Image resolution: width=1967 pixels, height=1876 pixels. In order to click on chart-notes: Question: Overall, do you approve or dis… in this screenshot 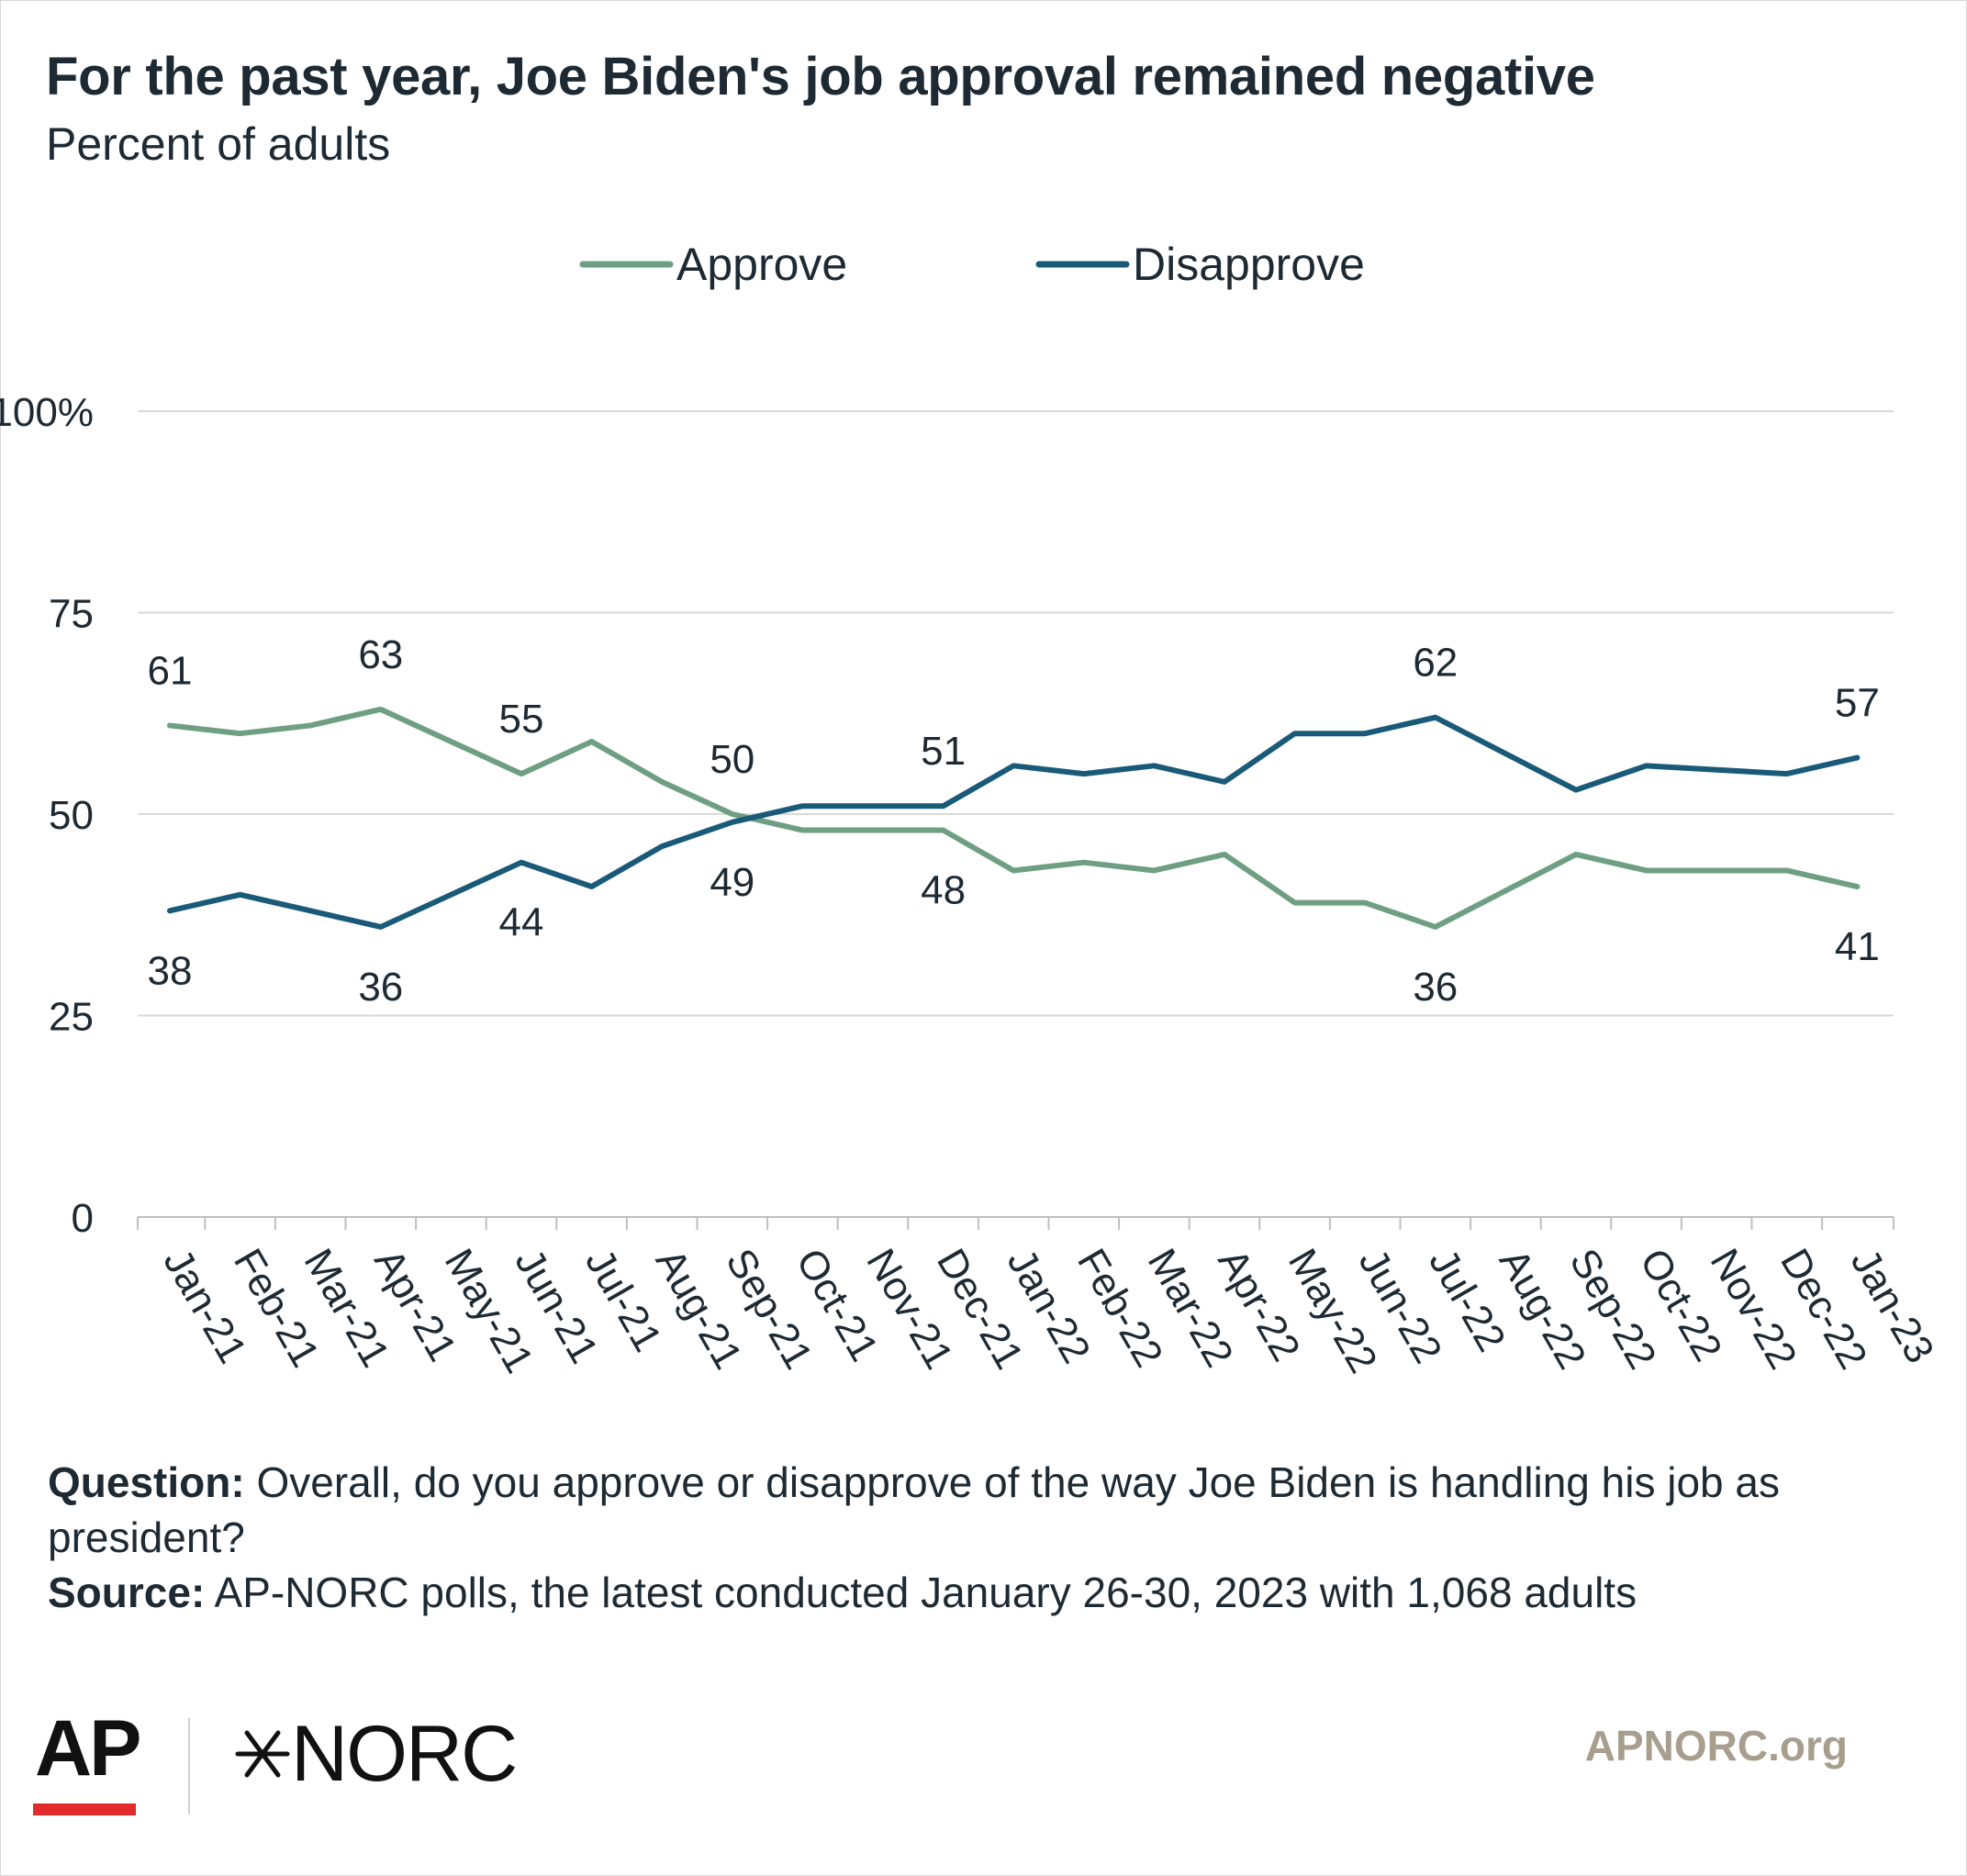, I will do `click(994, 1538)`.